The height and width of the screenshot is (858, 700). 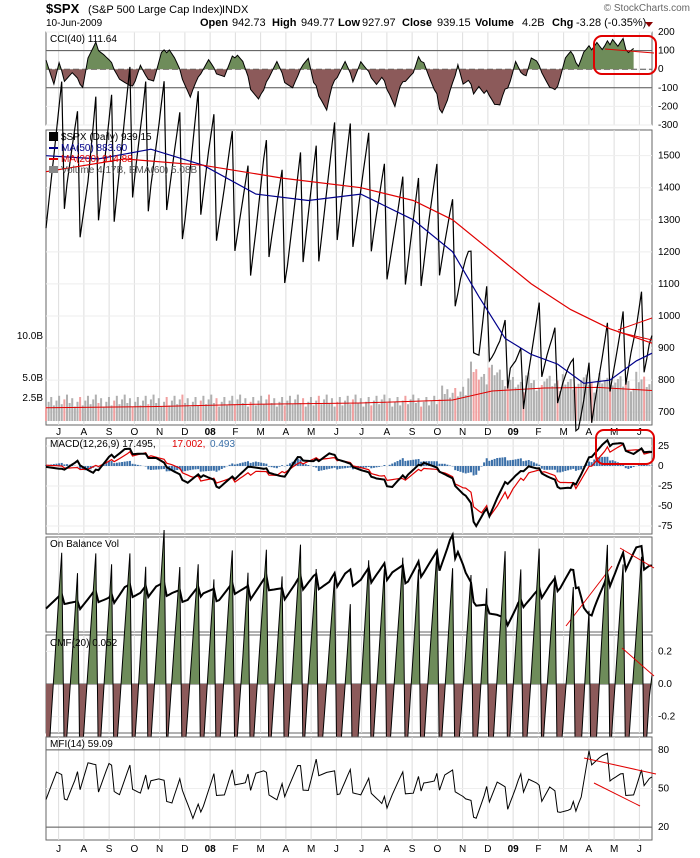 I want to click on volume-legend: Volume 4.17B, EMA(60) 5.08B, so click(x=129, y=170).